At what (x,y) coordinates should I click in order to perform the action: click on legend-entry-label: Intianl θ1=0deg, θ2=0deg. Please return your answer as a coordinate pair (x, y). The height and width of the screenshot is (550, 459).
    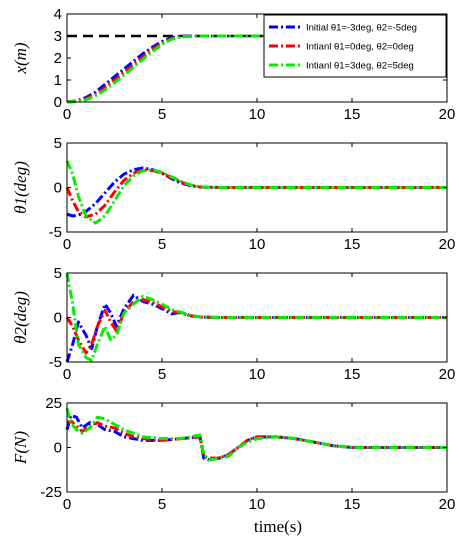
    Looking at the image, I should click on (360, 47).